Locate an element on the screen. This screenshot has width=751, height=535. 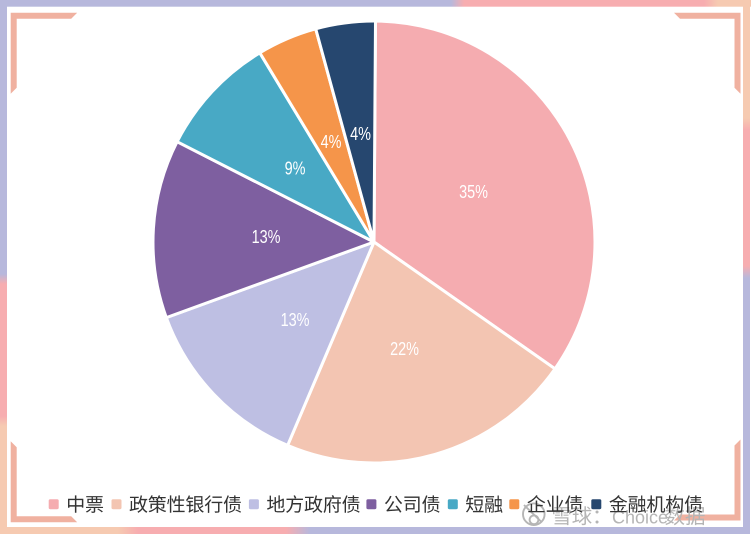
svg-text: Choice is located at coordinates (640, 518).